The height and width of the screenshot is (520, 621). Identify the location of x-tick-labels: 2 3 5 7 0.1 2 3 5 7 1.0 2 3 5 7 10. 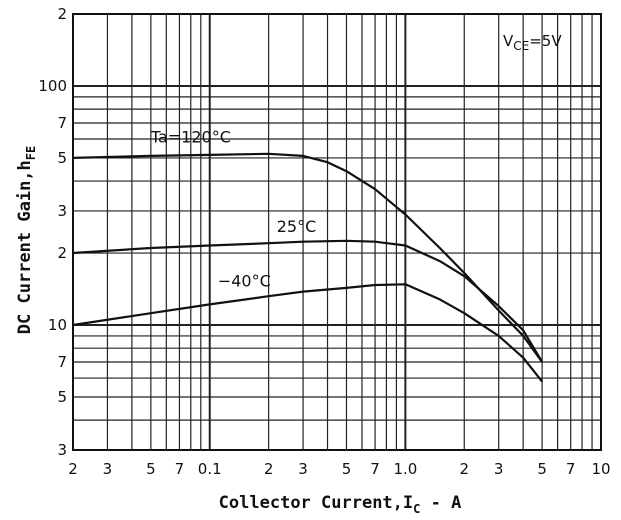
(339, 469).